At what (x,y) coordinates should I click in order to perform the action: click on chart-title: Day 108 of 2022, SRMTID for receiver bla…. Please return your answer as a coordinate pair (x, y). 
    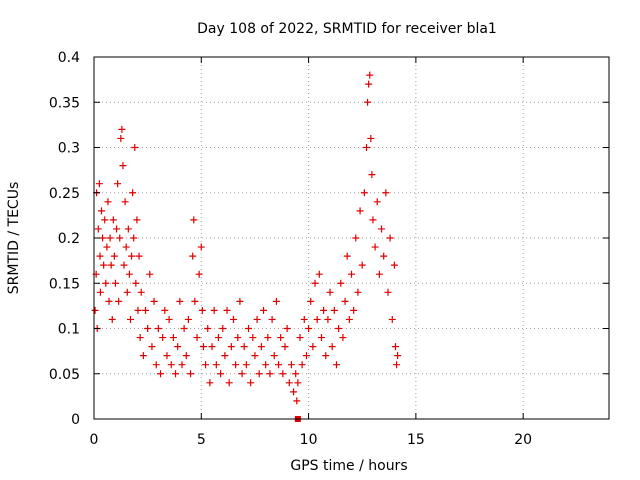
    Looking at the image, I should click on (347, 29).